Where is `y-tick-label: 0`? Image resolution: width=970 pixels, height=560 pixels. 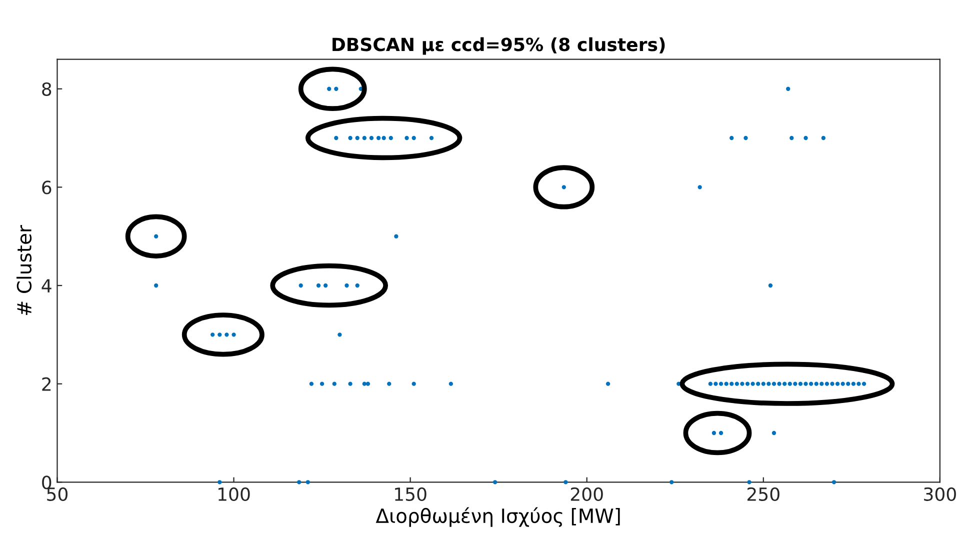 y-tick-label: 0 is located at coordinates (47, 483).